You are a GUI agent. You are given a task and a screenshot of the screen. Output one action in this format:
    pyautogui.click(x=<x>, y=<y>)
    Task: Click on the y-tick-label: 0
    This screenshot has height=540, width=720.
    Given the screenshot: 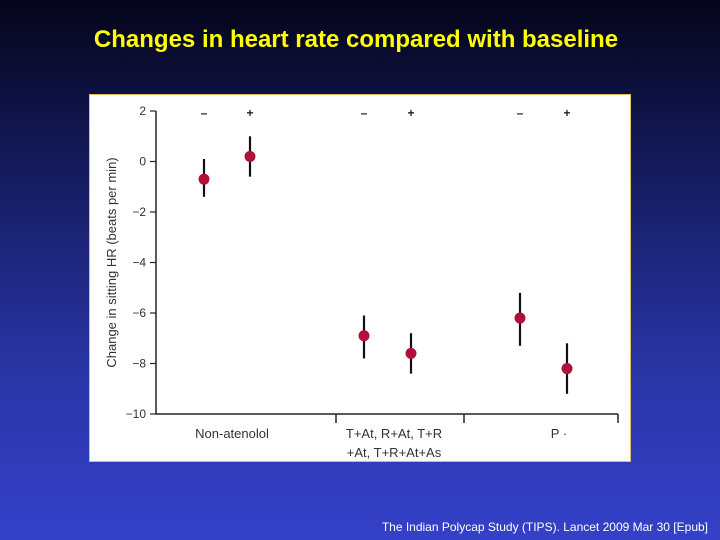 What is the action you would take?
    pyautogui.click(x=142, y=162)
    